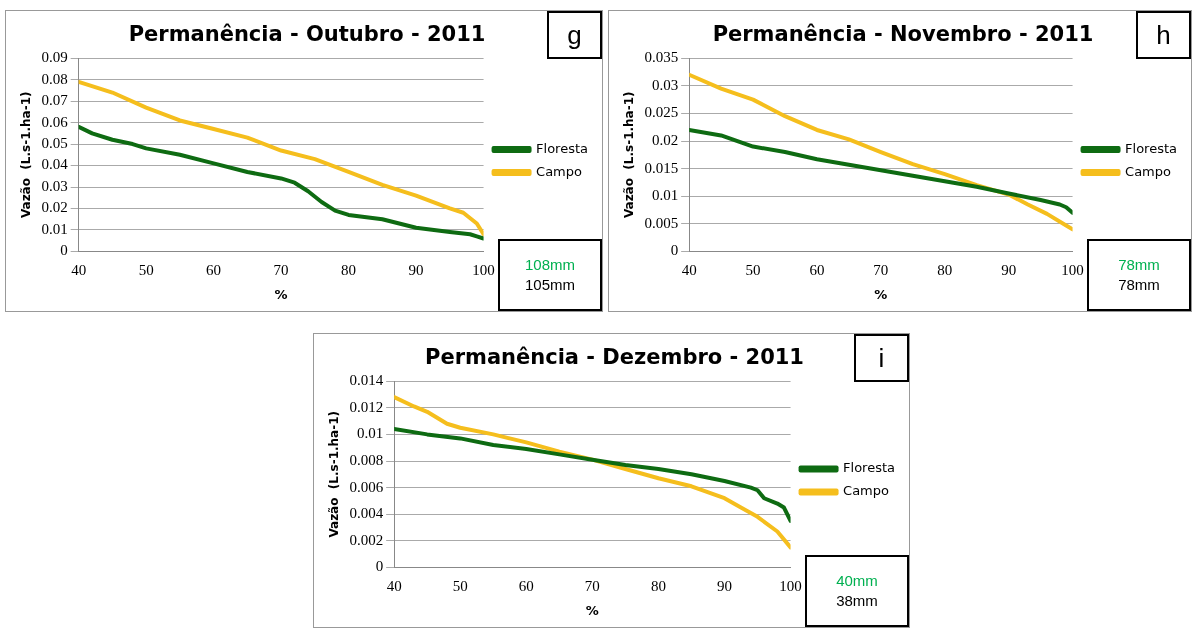 This screenshot has width=1192, height=628. Describe the element at coordinates (614, 357) in the screenshot. I see `chart-title: Permanência - Dezembro - 2011` at that location.